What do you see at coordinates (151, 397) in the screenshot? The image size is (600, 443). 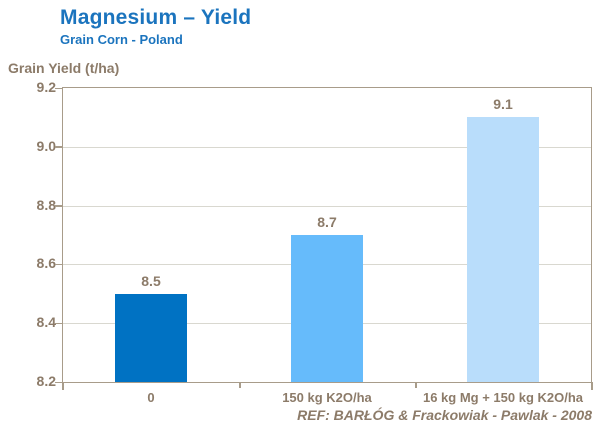 I see `x-tick-label: 0` at bounding box center [151, 397].